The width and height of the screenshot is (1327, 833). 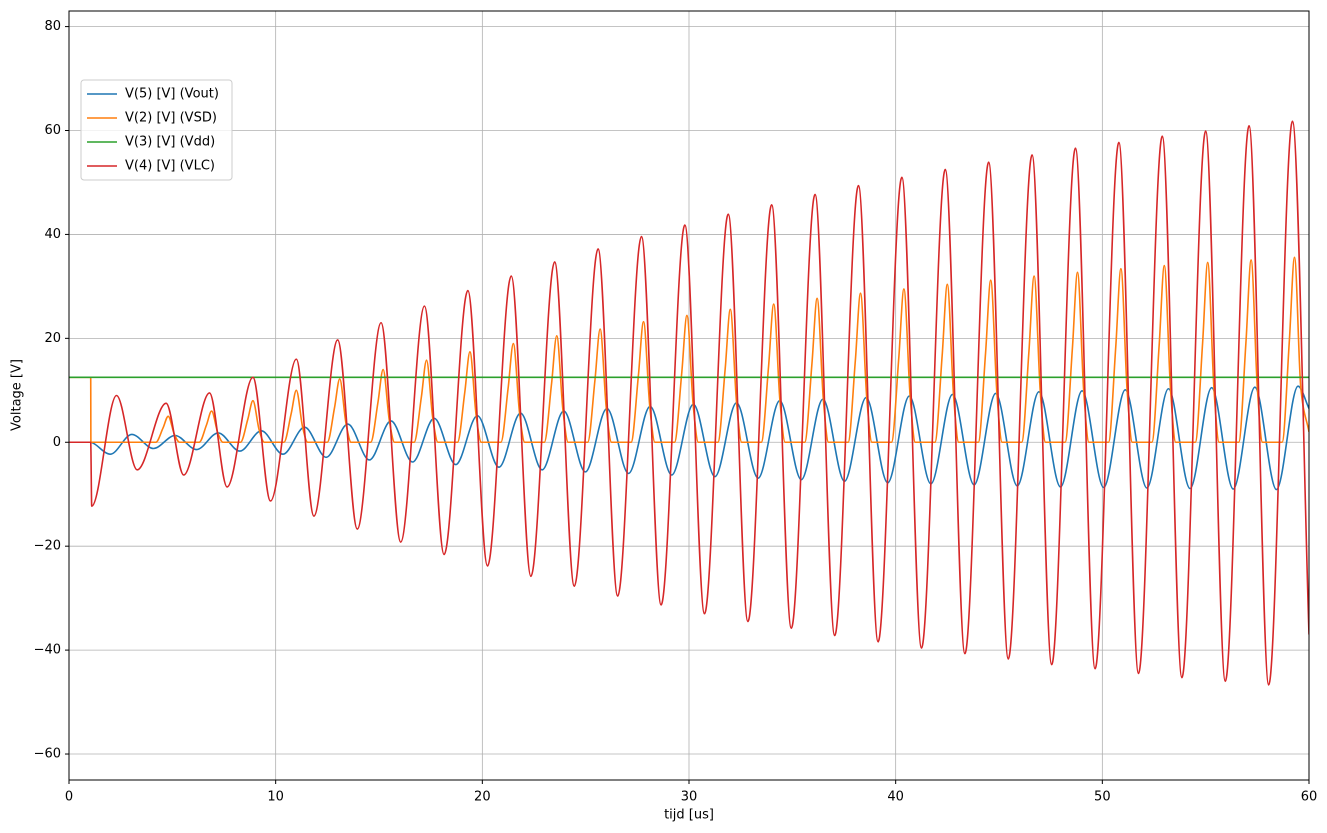 I want to click on legend-label: V(4) [V] (VLC), so click(x=170, y=166).